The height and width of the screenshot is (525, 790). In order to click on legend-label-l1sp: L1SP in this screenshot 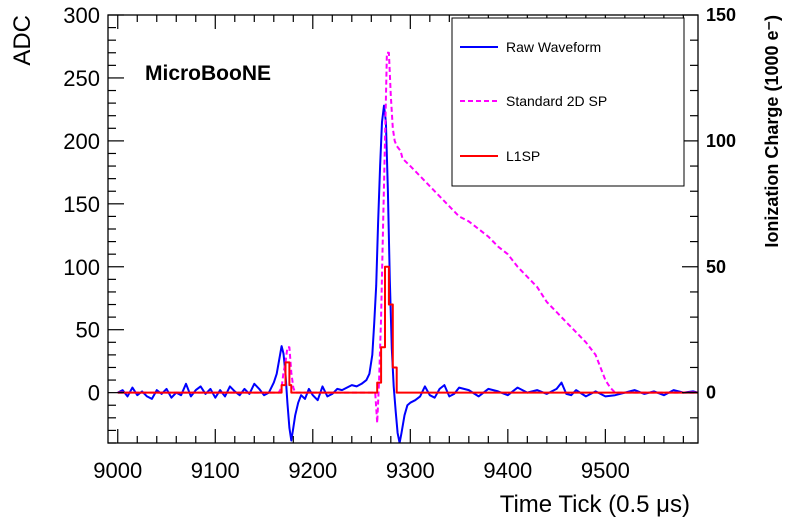, I will do `click(523, 156)`.